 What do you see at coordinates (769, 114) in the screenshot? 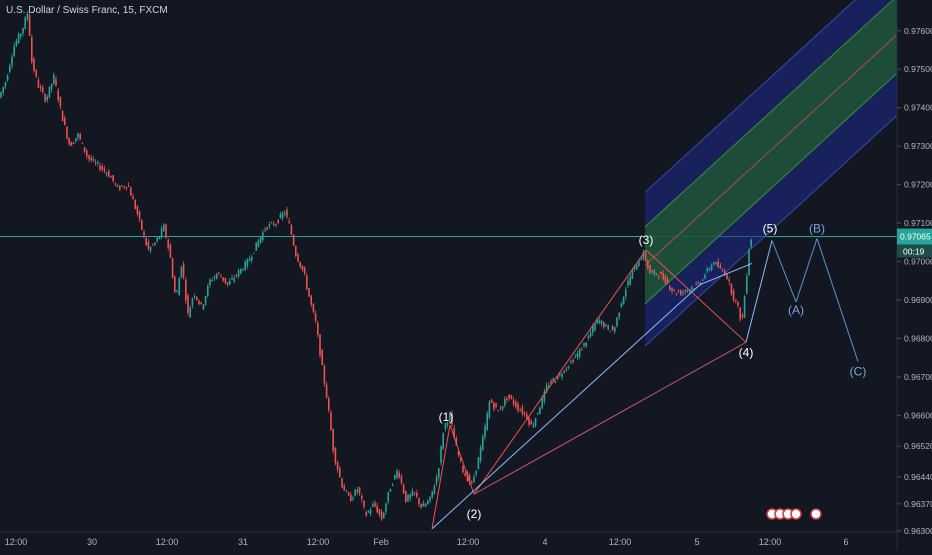
I see `channel-upper-inner-line` at bounding box center [769, 114].